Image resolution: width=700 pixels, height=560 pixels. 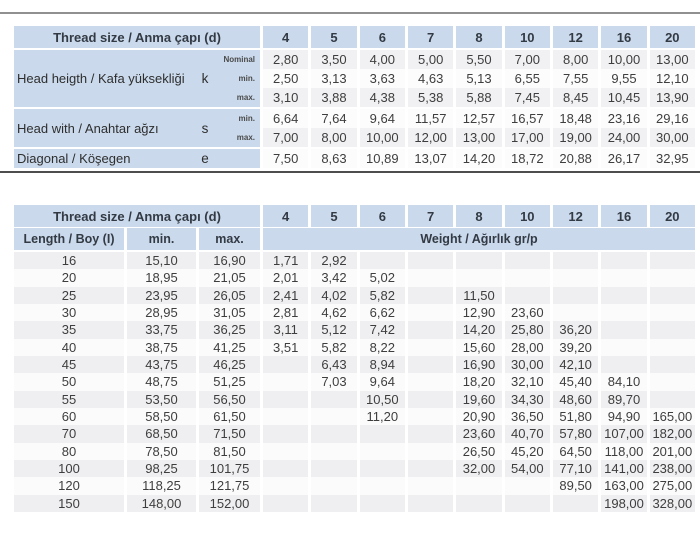 I want to click on dim-symbol: s, so click(x=205, y=128).